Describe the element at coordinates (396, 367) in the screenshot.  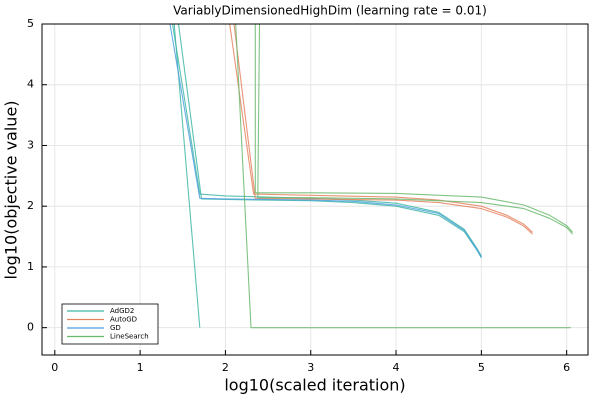
I see `x-tick-label: 4` at that location.